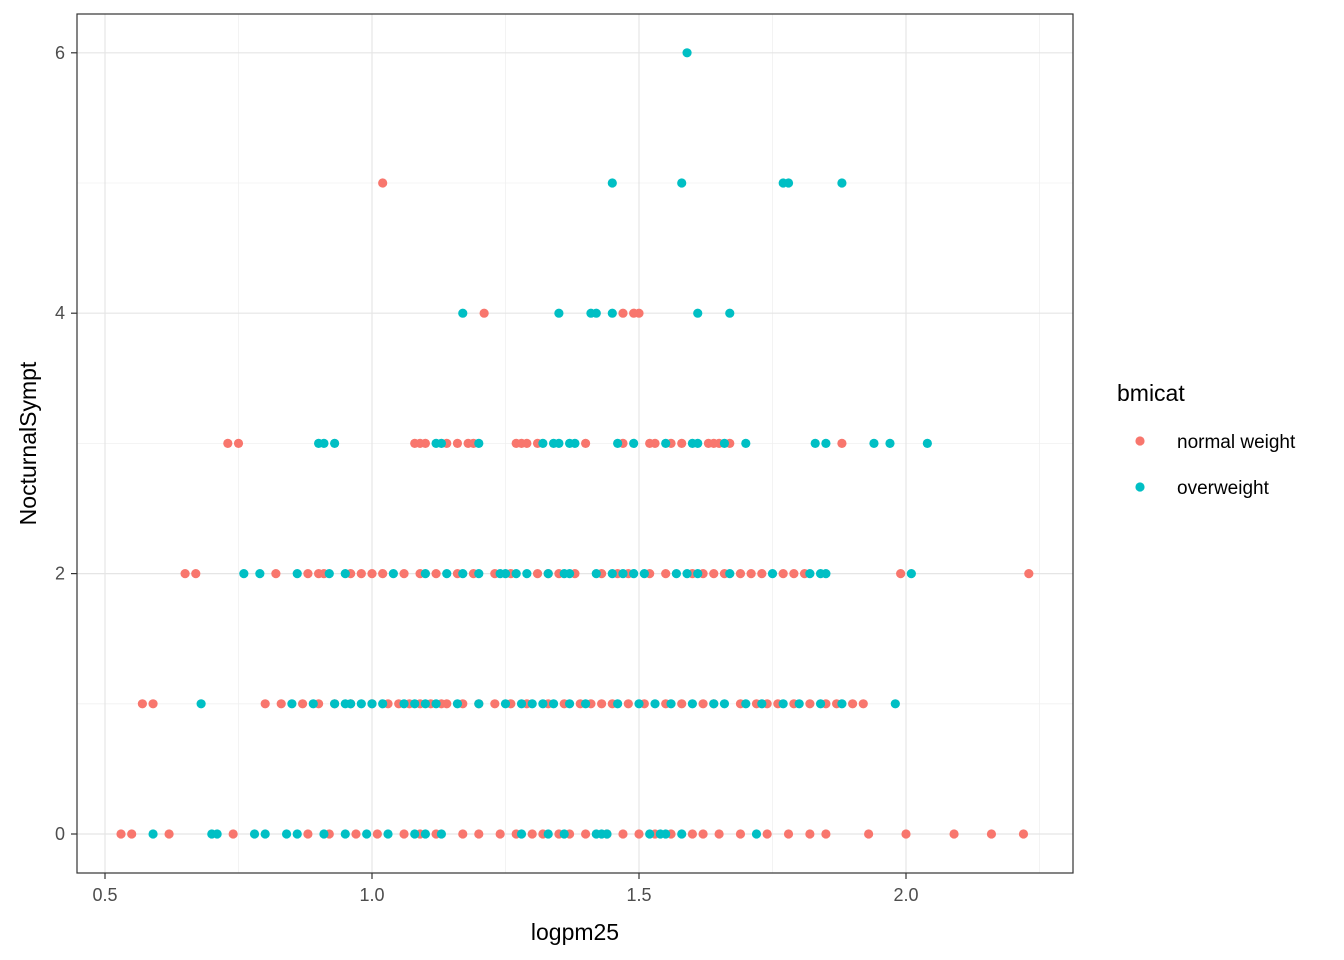  I want to click on legend-title: bmicat, so click(1151, 393).